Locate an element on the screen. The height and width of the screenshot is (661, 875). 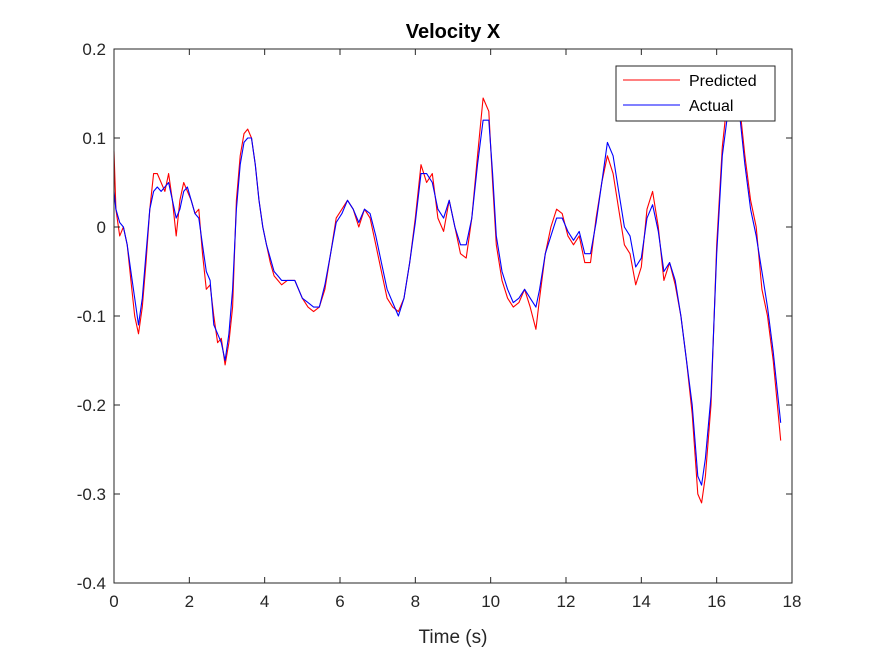
chart-title: Velocity X is located at coordinates (453, 32).